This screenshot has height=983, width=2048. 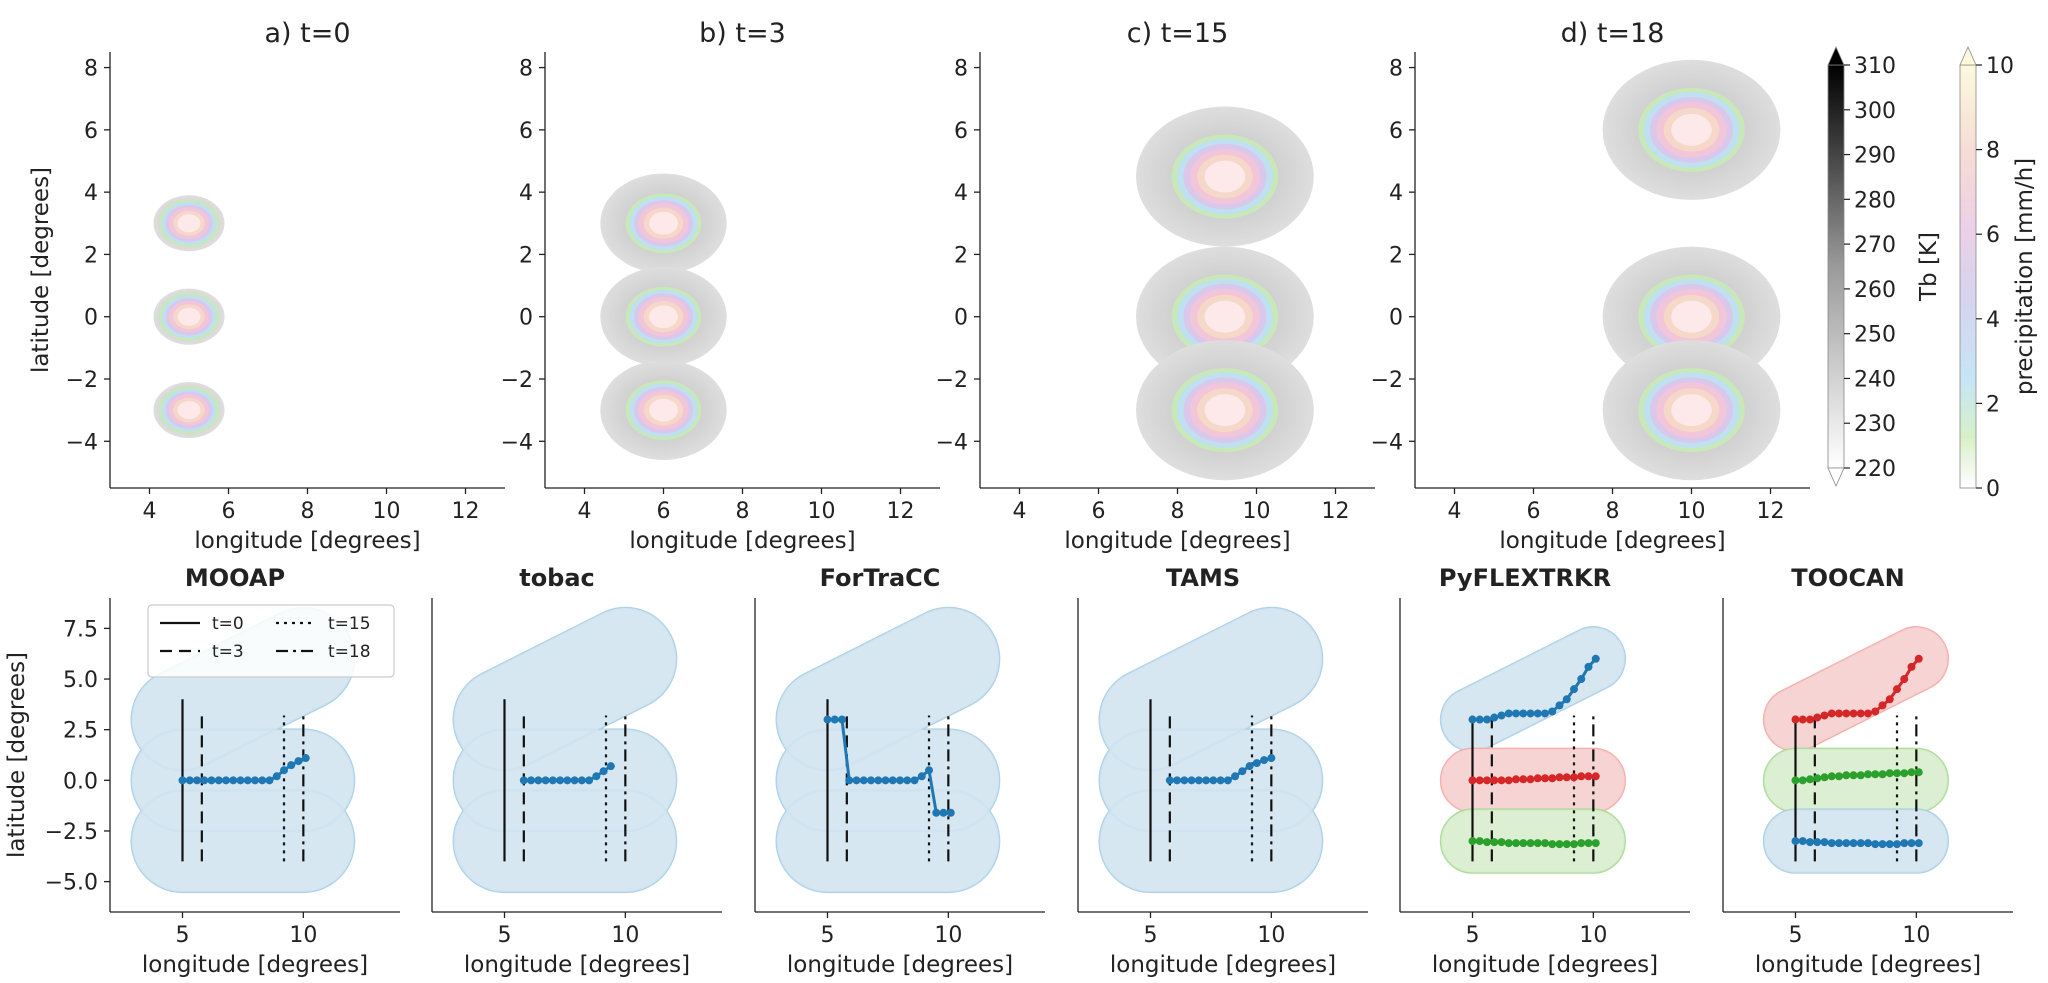 I want to click on y-axis-label: latitude [degrees], so click(x=17, y=755).